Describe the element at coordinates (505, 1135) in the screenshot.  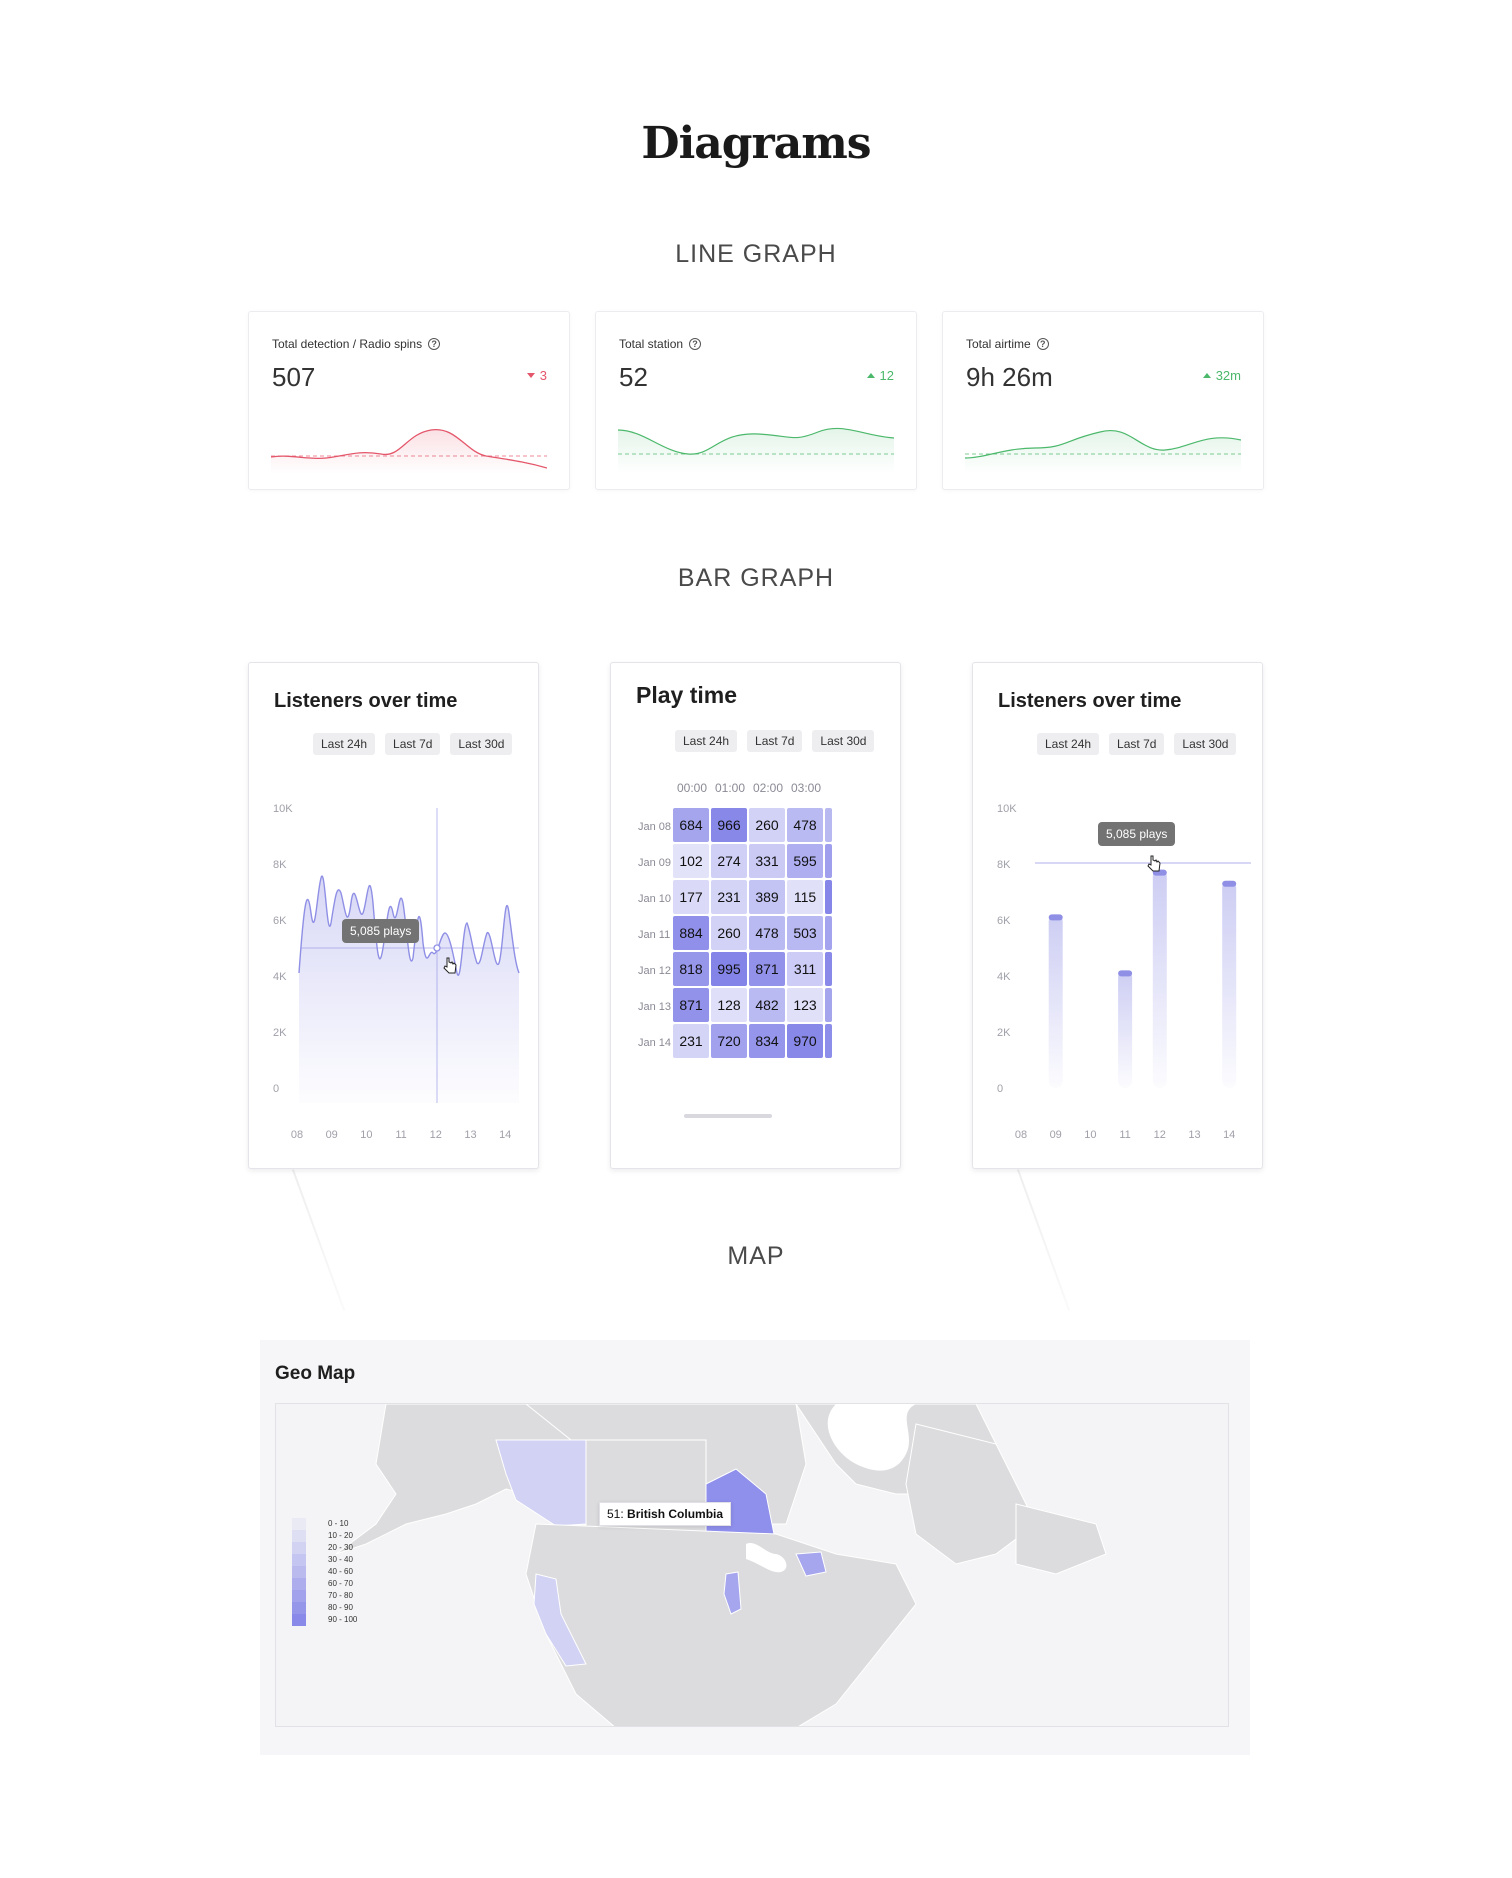
I see `x-tick-label: 14` at that location.